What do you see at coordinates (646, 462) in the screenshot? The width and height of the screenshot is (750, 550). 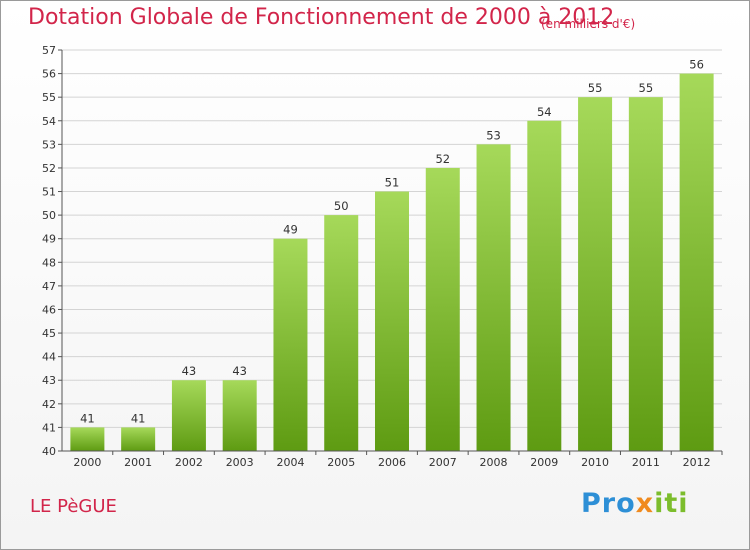 I see `x-tick-label: 2011` at bounding box center [646, 462].